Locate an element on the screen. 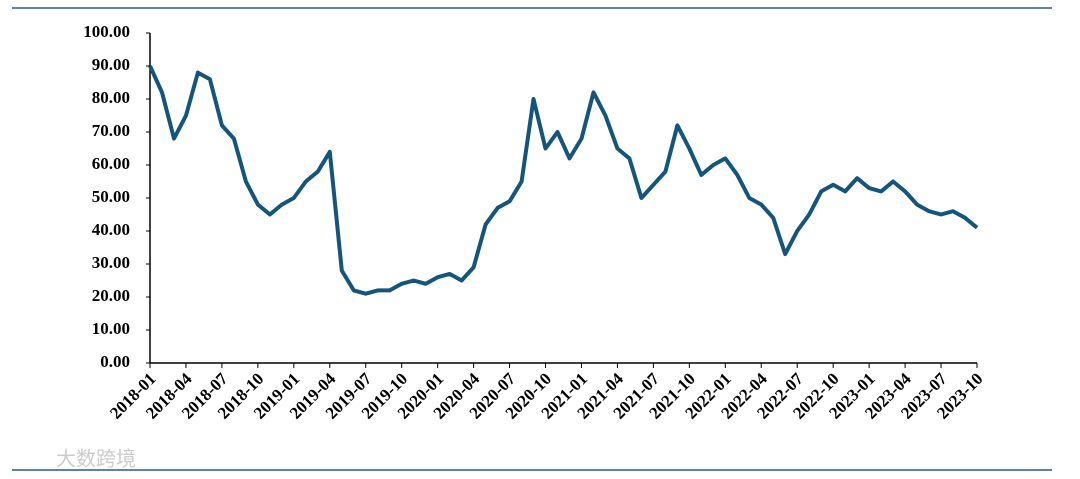  y-tick-label: 80.00 is located at coordinates (111, 97).